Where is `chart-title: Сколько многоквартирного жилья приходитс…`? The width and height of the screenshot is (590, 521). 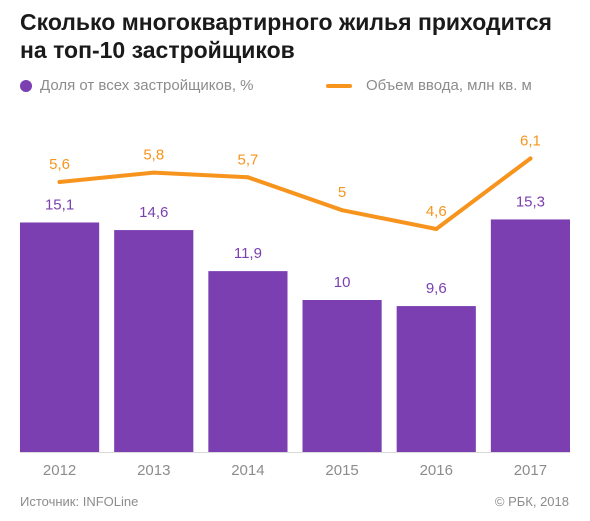 chart-title: Сколько многоквартирного жилья приходитс… is located at coordinates (286, 36).